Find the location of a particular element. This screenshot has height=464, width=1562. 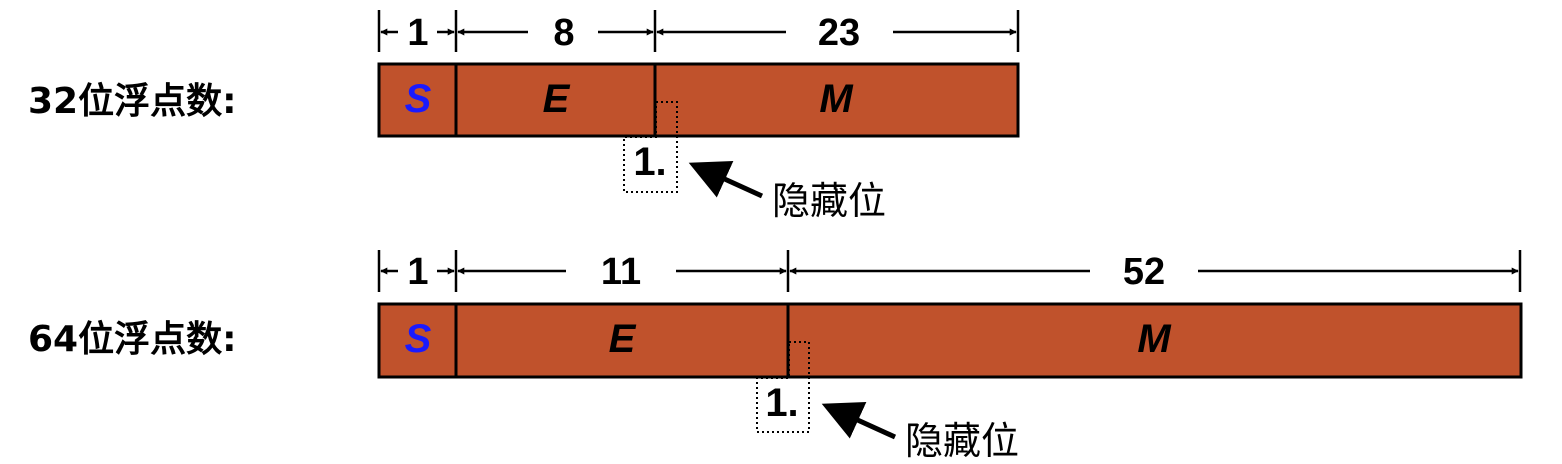

row-label: 32位浮点数: is located at coordinates (132, 101).